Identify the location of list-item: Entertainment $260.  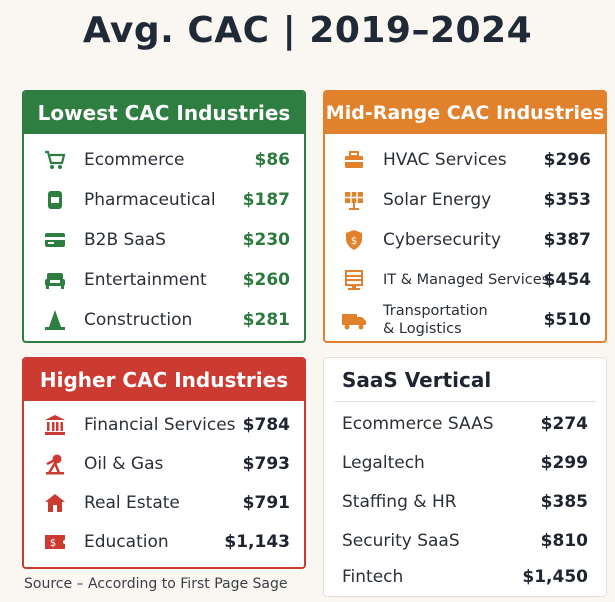
(164, 280).